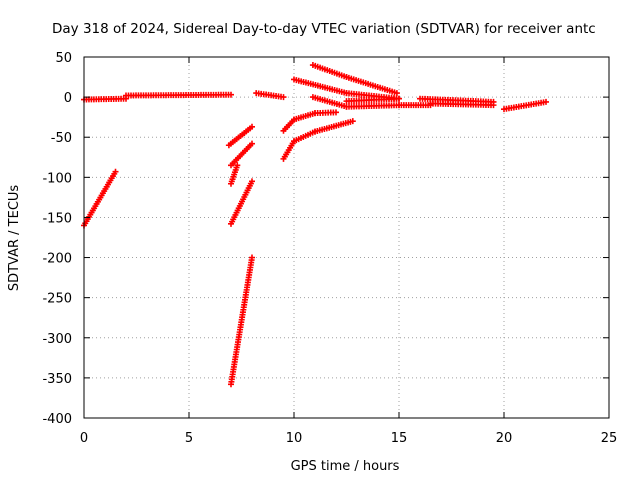 This screenshot has height=480, width=640. Describe the element at coordinates (57, 299) in the screenshot. I see `y-tick-label-6: -250` at that location.